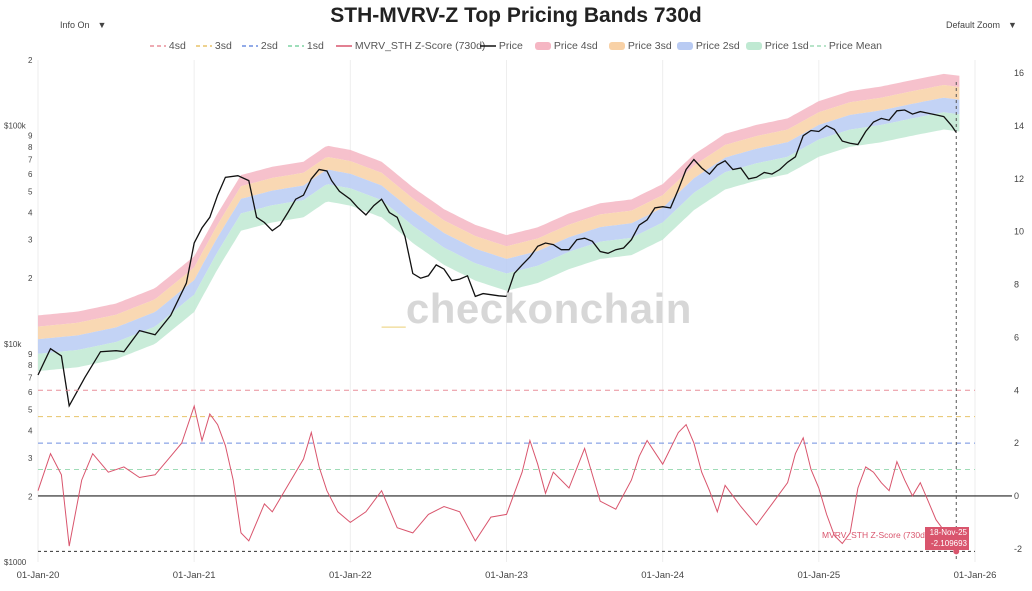 The image size is (1032, 591). What do you see at coordinates (1019, 73) in the screenshot?
I see `y-right-tick-label: 16` at bounding box center [1019, 73].